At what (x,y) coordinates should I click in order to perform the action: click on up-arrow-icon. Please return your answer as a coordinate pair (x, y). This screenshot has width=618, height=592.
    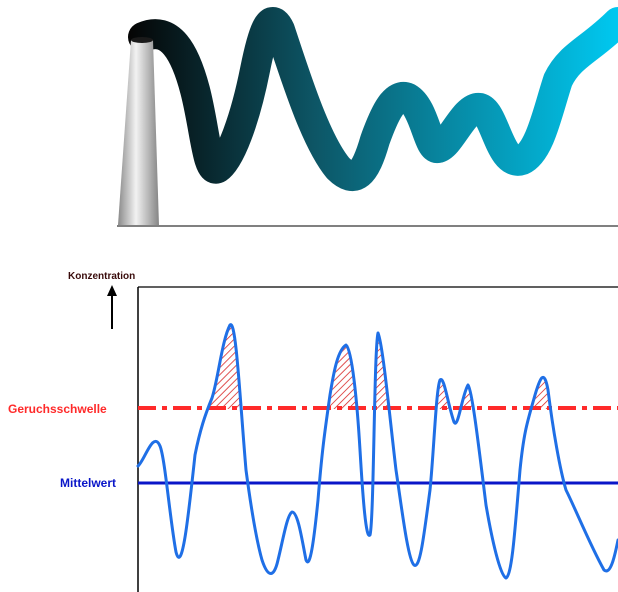
    Looking at the image, I should click on (112, 307).